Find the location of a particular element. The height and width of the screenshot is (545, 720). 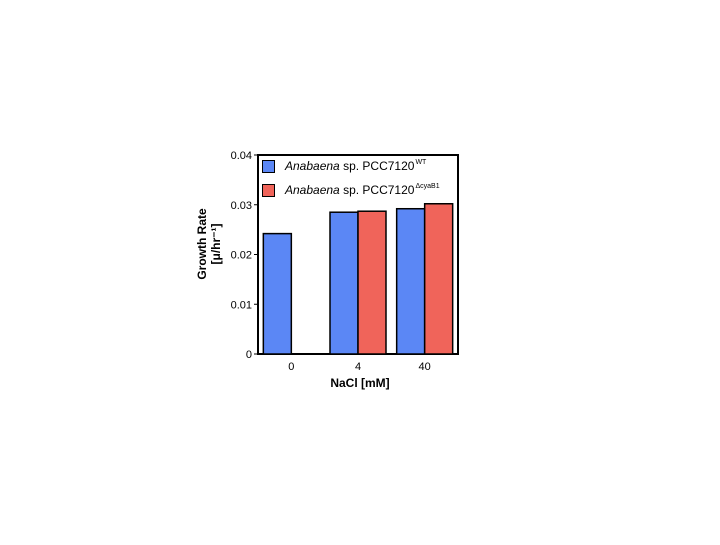

legend-label-mutant: Anabaena sp. PCC7120ΔcyaB1 is located at coordinates (362, 190).